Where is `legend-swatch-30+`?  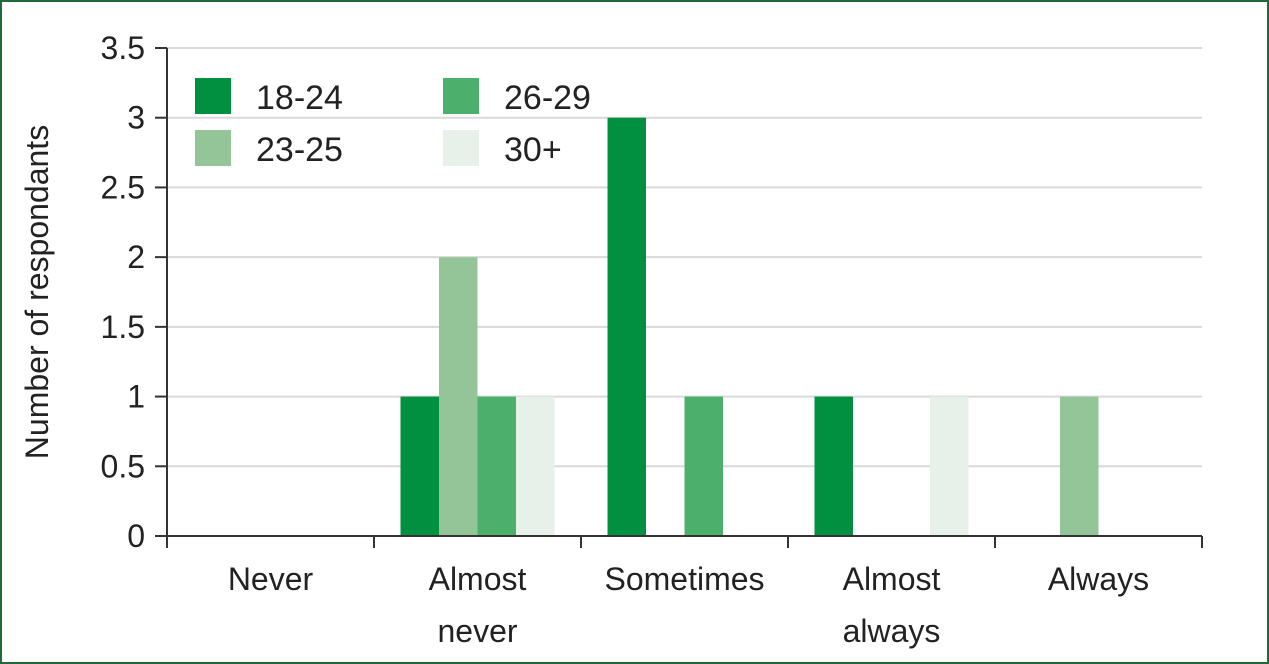
legend-swatch-30+ is located at coordinates (461, 148).